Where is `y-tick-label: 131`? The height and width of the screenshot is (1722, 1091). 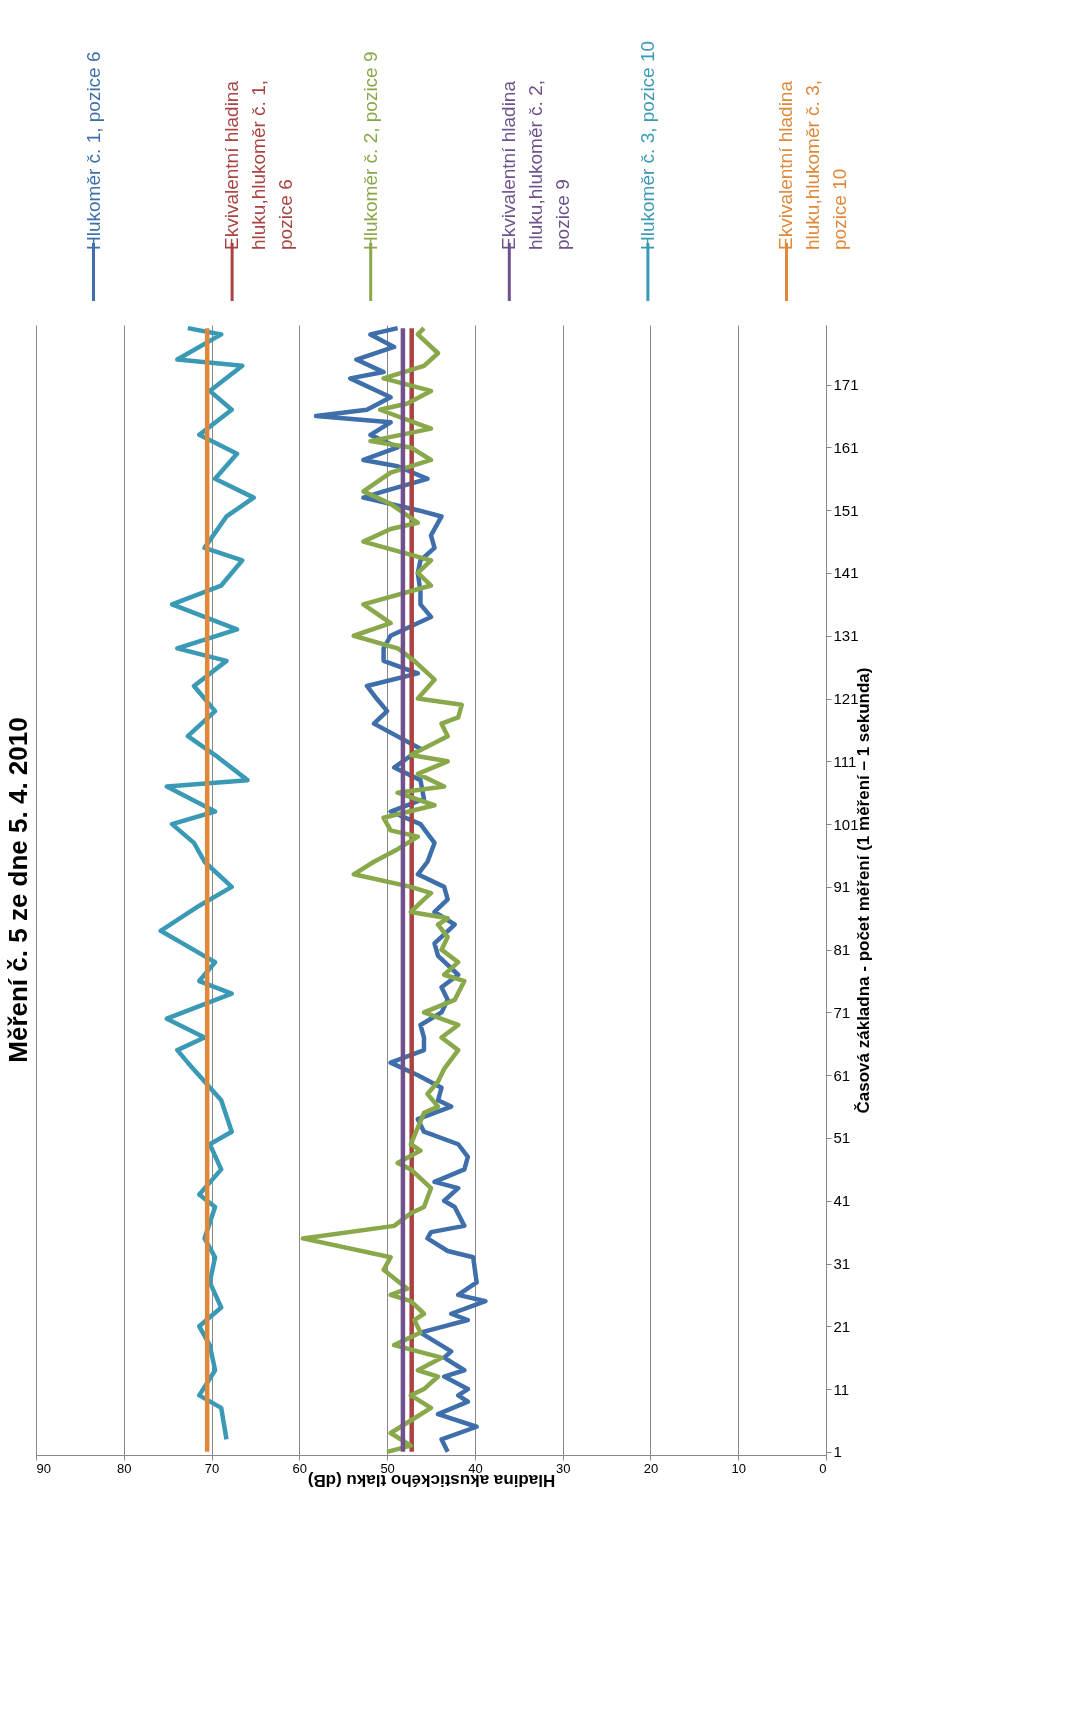
y-tick-label: 131 is located at coordinates (846, 636).